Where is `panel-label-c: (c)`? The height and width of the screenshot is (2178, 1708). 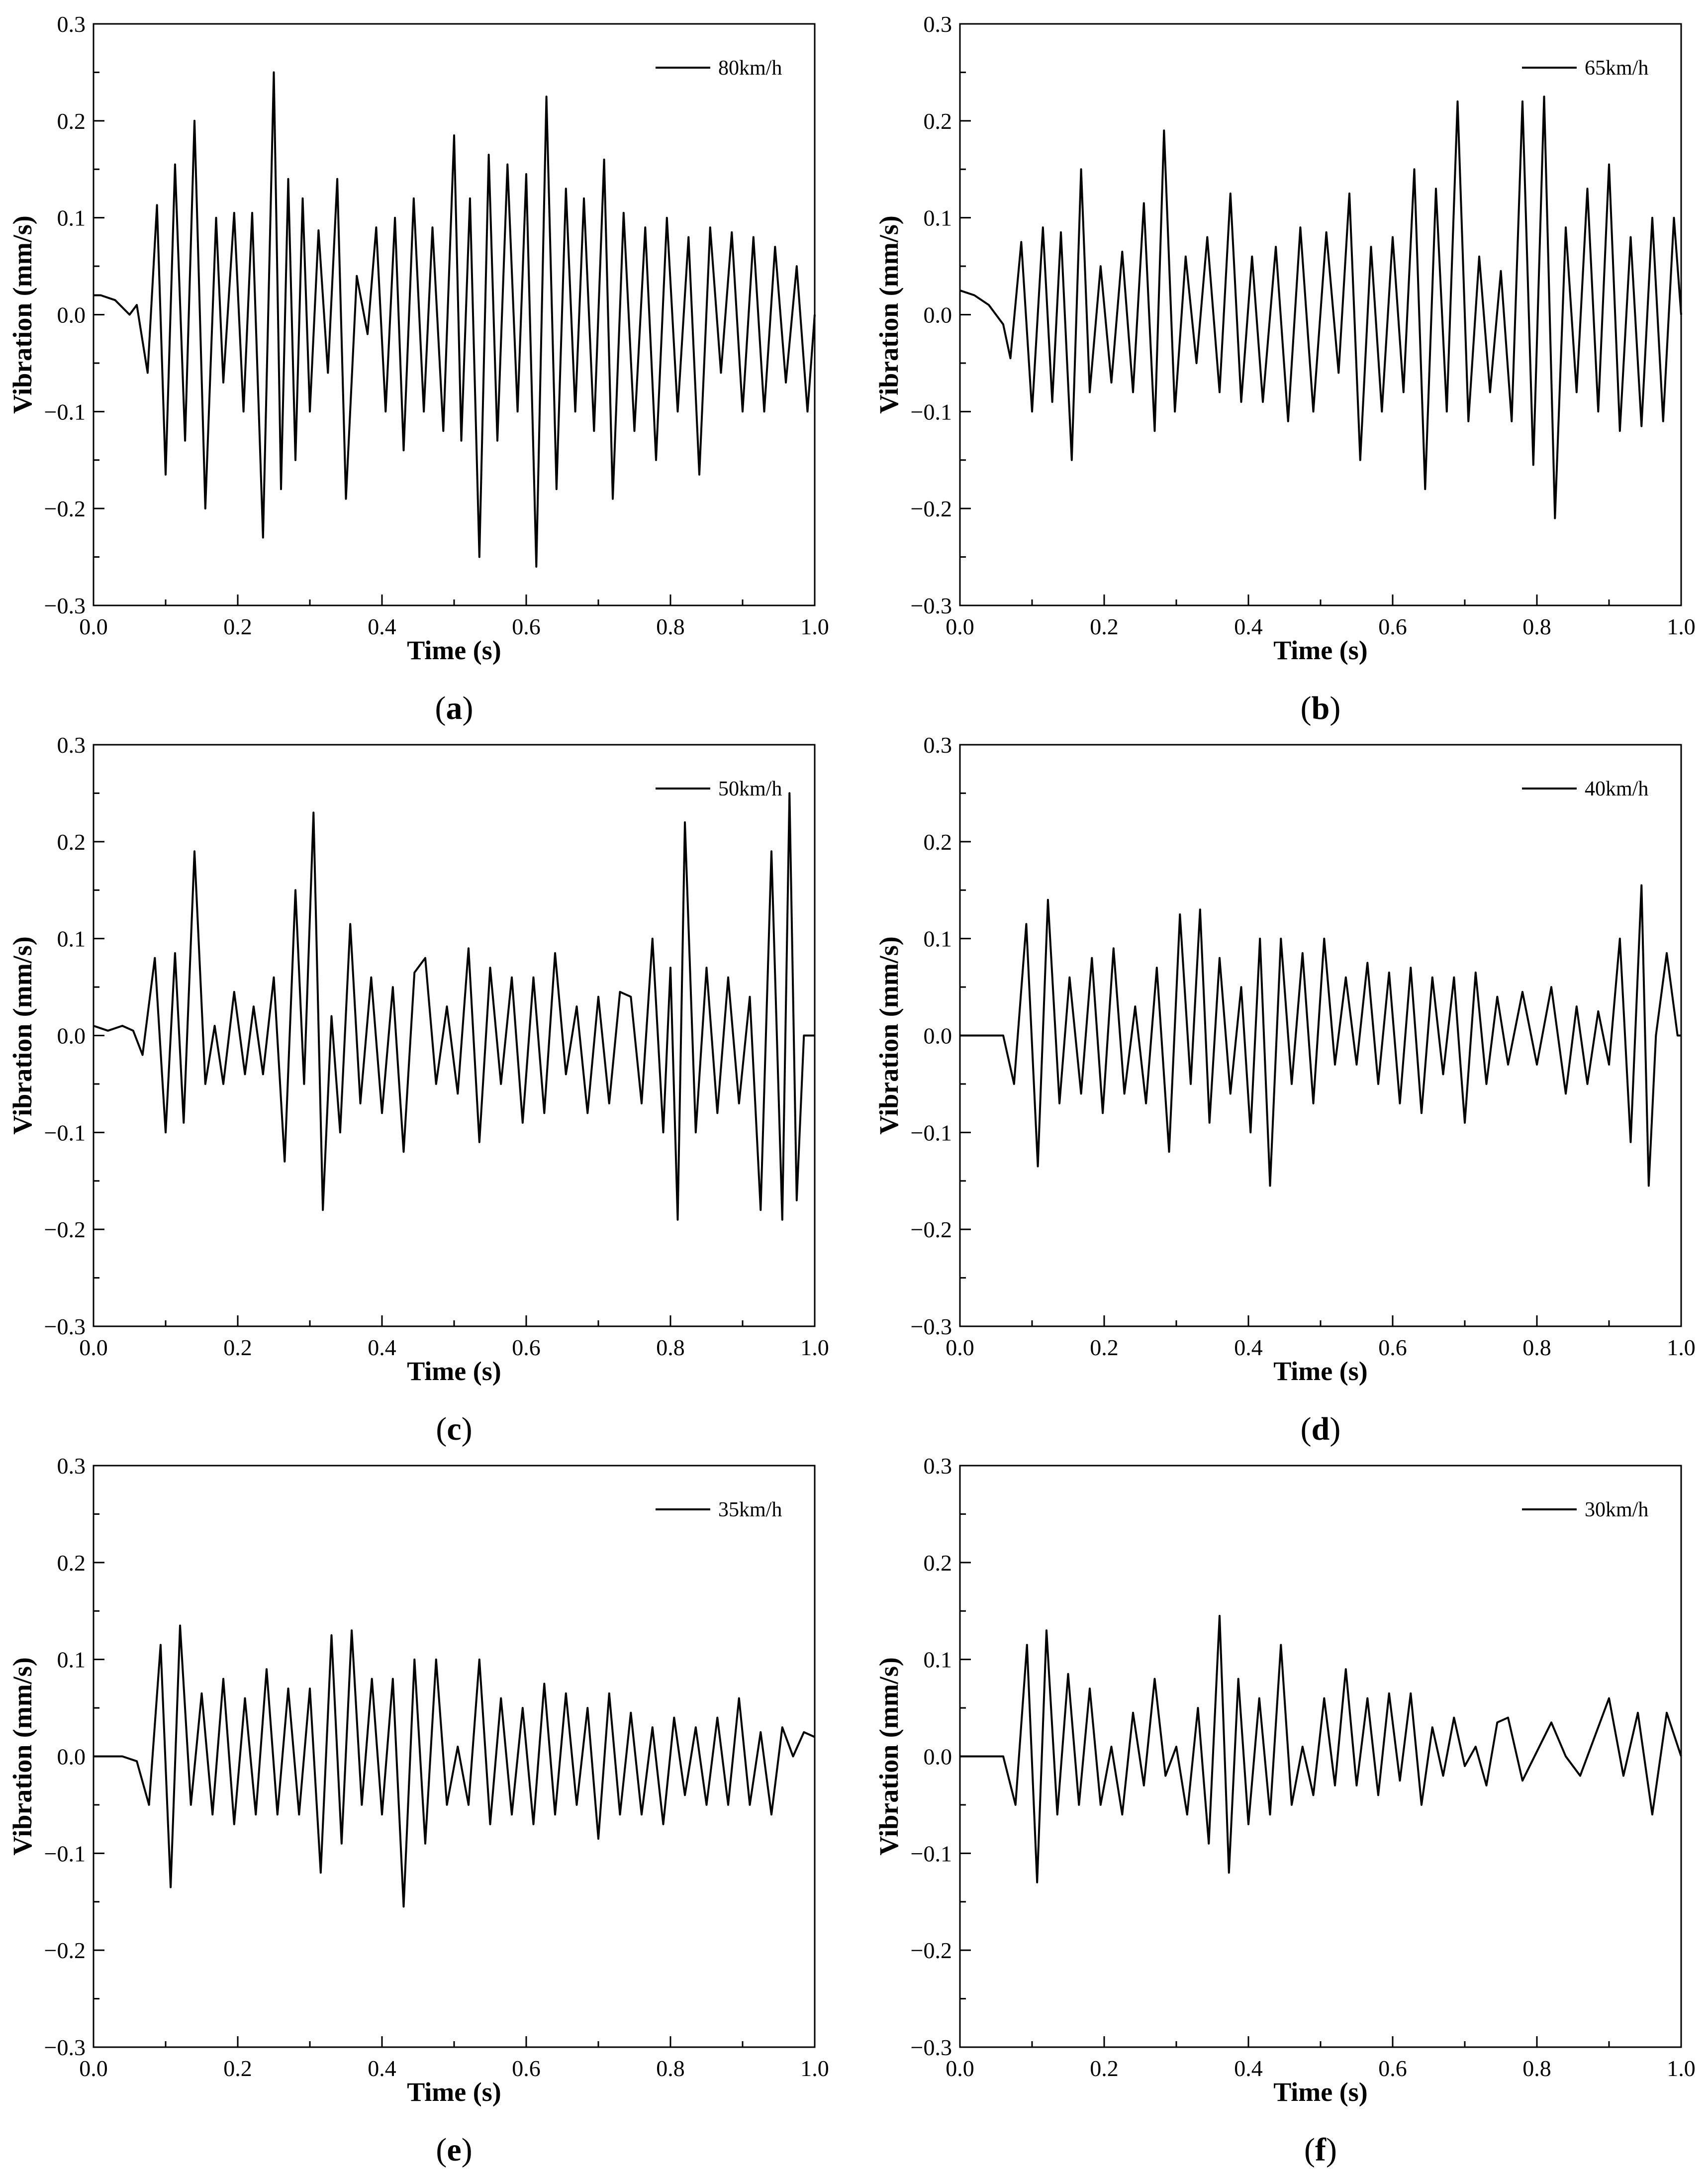 panel-label-c: (c) is located at coordinates (454, 1429).